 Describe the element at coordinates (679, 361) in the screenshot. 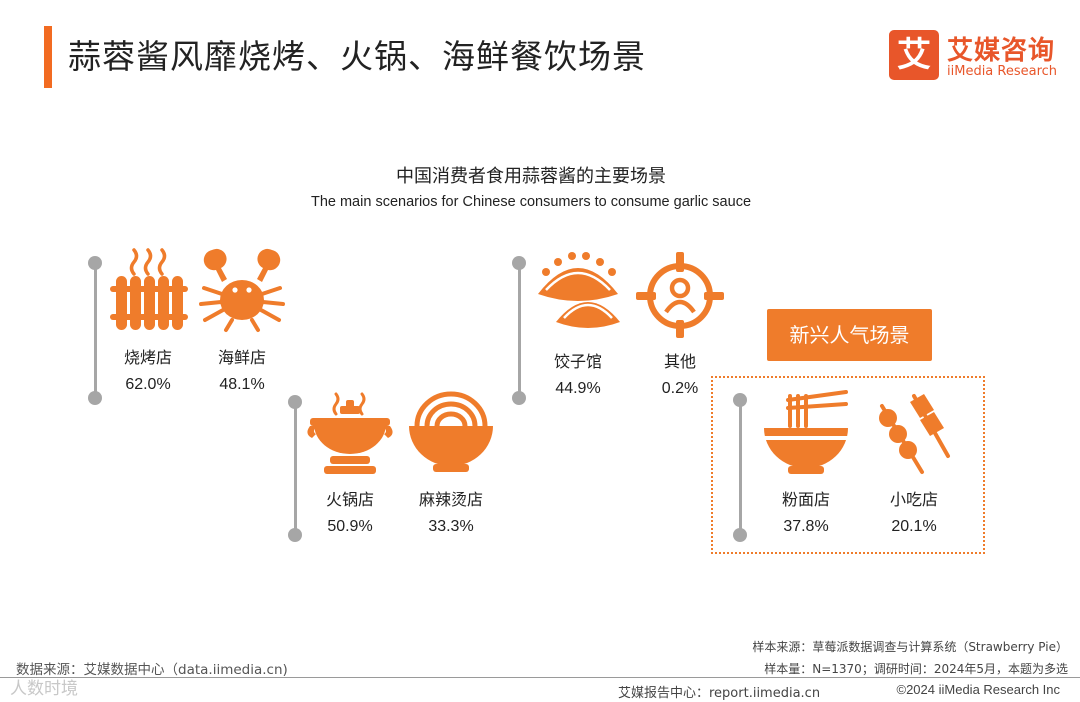

I see `scenario-label: 其他` at that location.